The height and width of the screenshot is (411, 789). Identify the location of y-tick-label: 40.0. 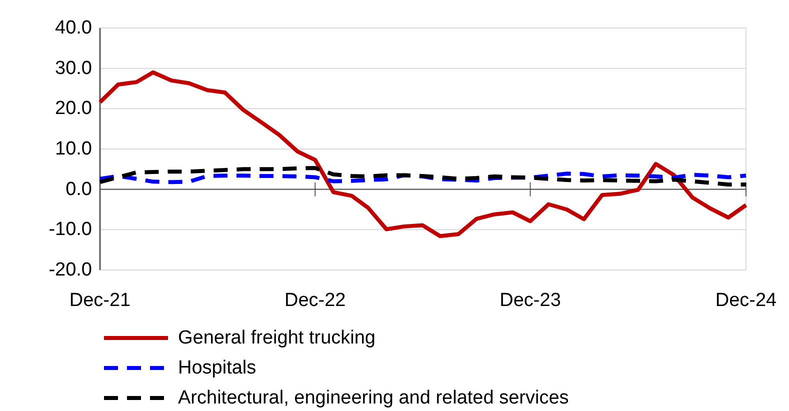
(73, 28).